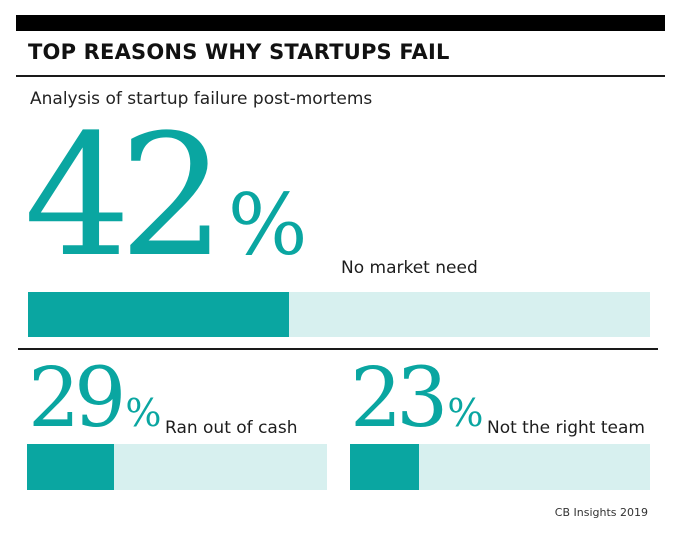  I want to click on title-divider, so click(340, 76).